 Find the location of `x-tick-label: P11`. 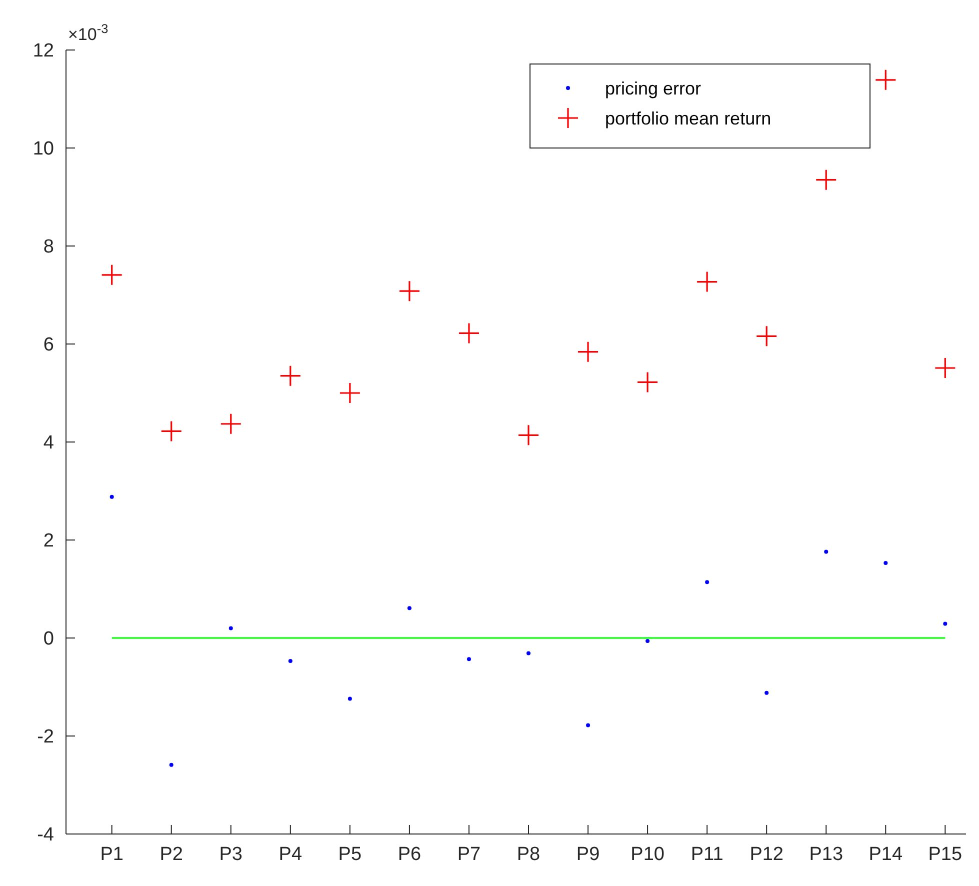

x-tick-label: P11 is located at coordinates (707, 854).